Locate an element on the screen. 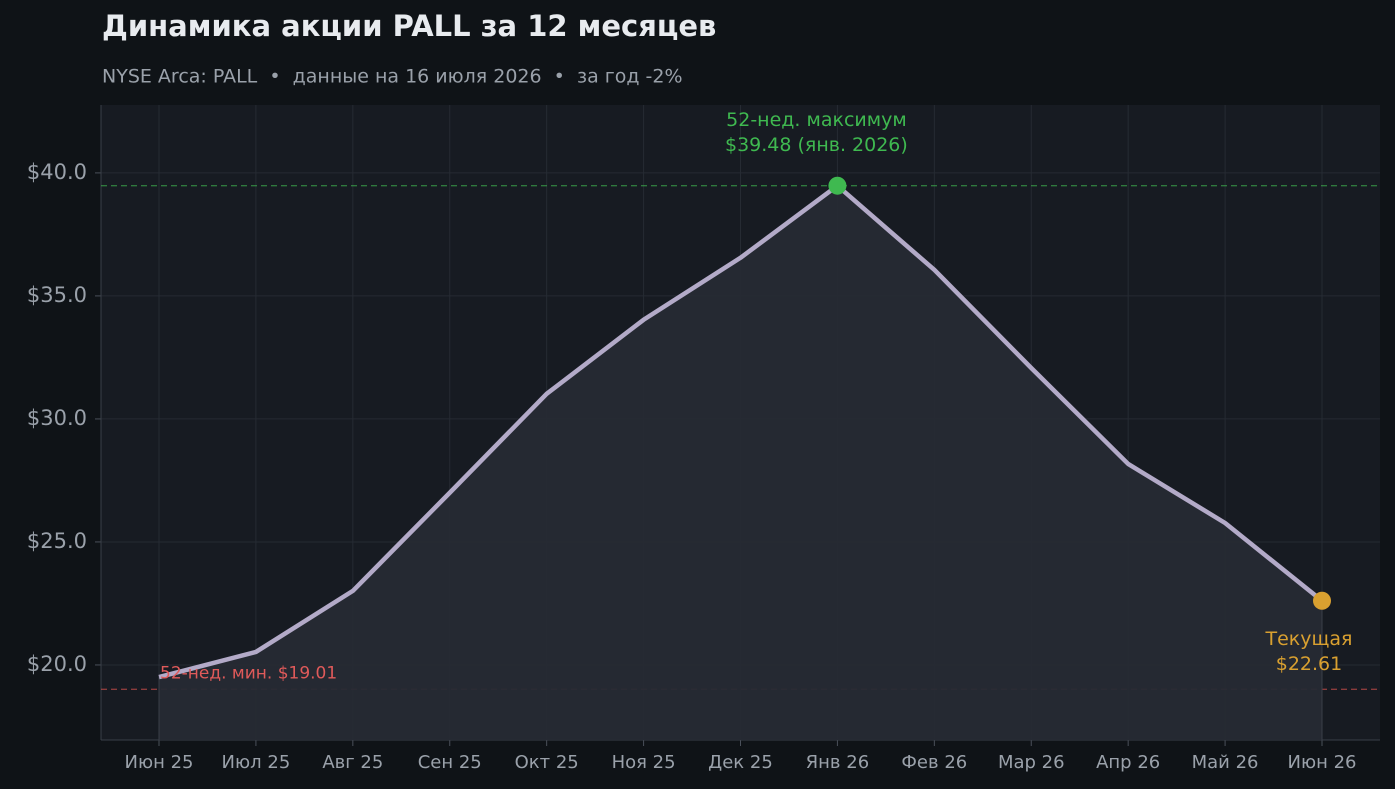 This screenshot has height=789, width=1395. y-tick-label: $30.0 is located at coordinates (57, 418).